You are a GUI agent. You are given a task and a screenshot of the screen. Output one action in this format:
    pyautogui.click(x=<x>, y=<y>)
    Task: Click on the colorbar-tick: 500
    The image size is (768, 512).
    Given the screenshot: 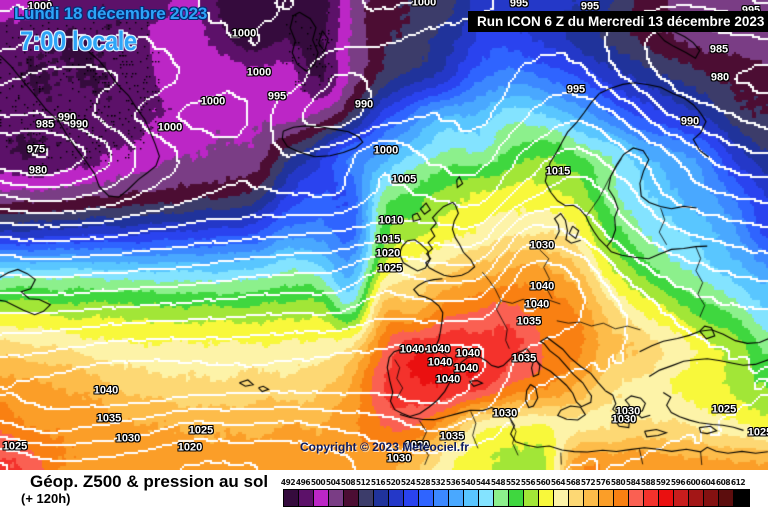 What is the action you would take?
    pyautogui.click(x=318, y=482)
    